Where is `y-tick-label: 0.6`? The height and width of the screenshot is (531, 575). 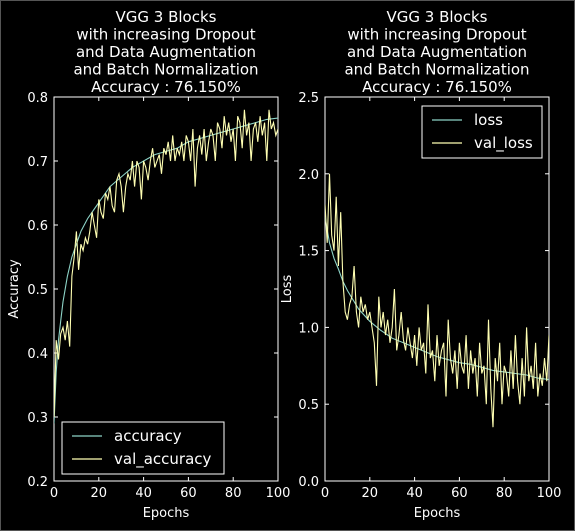 y-tick-label: 0.6 is located at coordinates (37, 226).